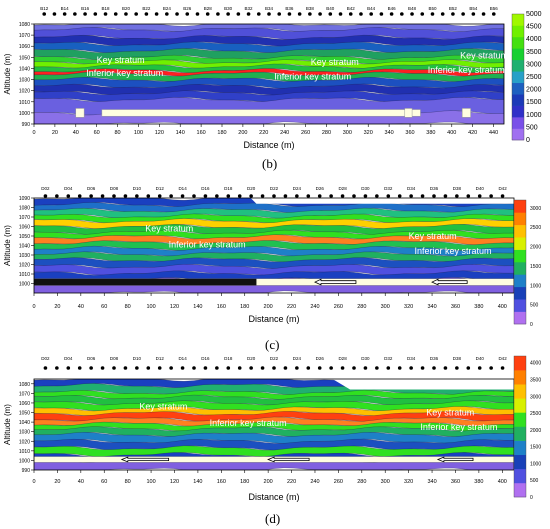 This screenshot has height=529, width=550. I want to click on borehole-label: D16, so click(205, 188).